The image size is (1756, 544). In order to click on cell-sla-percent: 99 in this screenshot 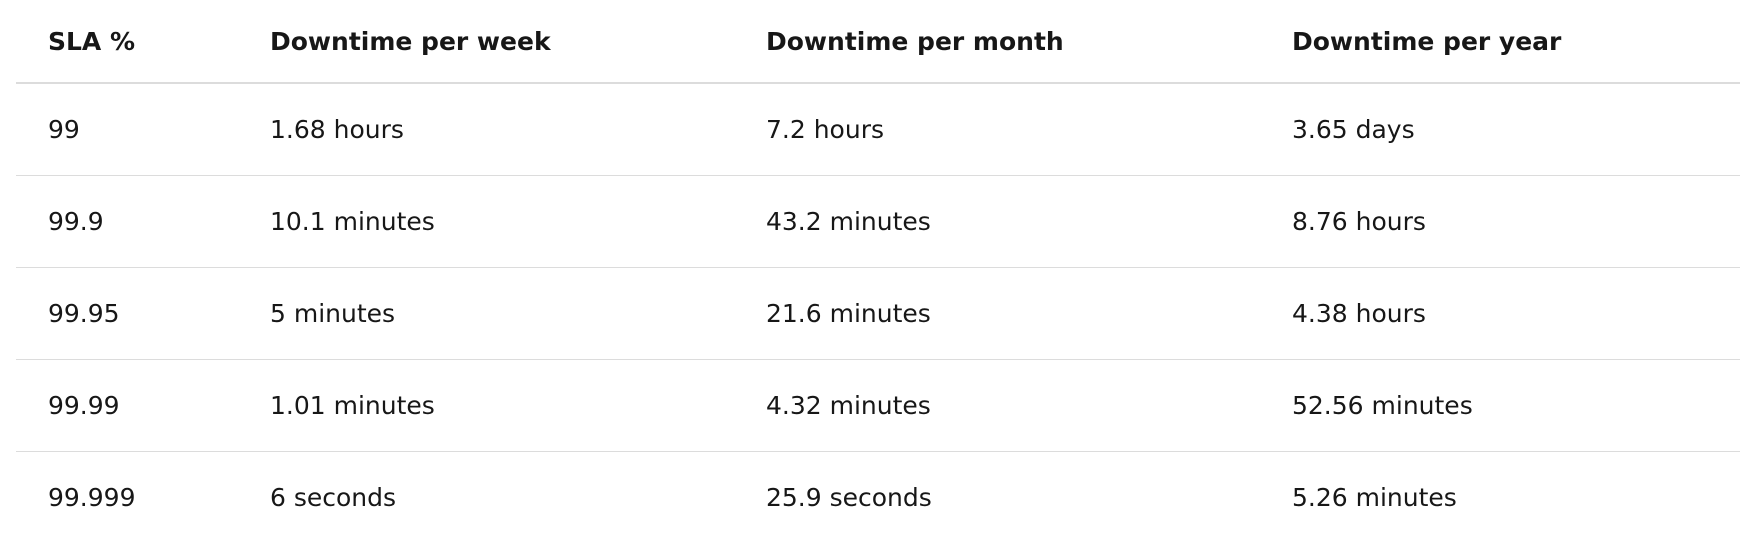, I will do `click(127, 129)`.